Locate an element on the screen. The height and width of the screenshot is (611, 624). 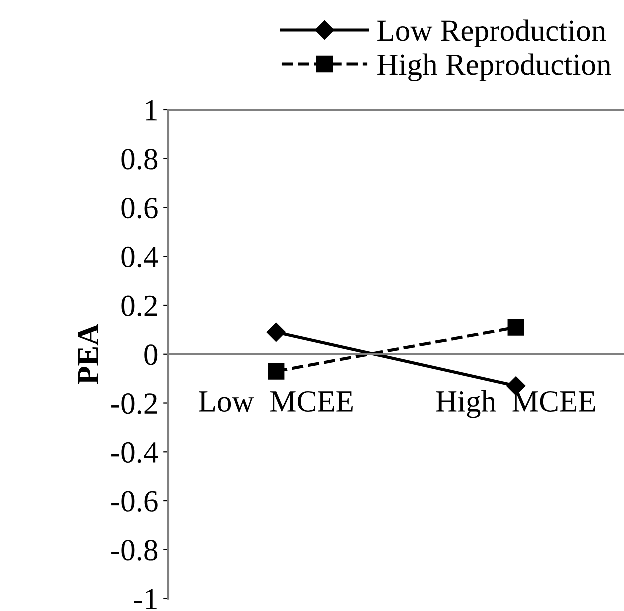
y-tick-label: 0 is located at coordinates (151, 355).